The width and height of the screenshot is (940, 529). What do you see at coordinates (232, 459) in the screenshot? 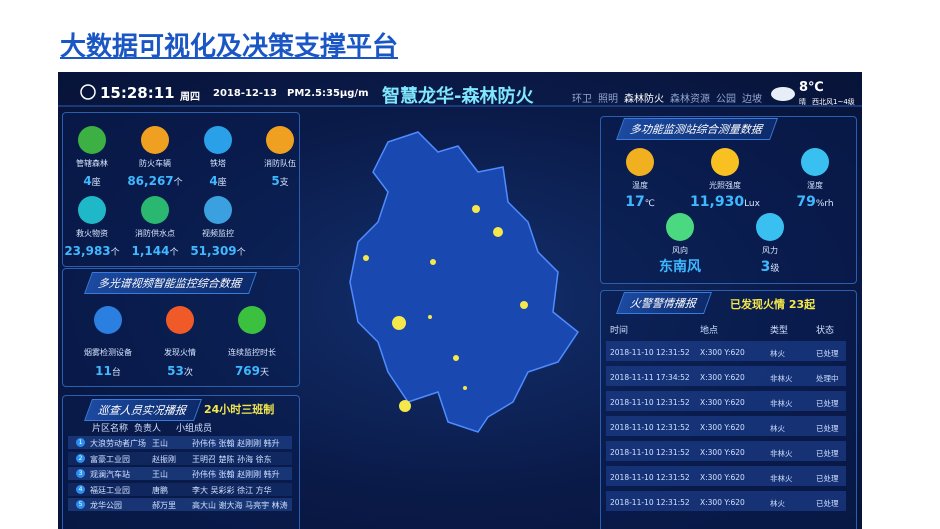
I see `patrol-members: 王明召 楚陈 孙海 徐东` at bounding box center [232, 459].